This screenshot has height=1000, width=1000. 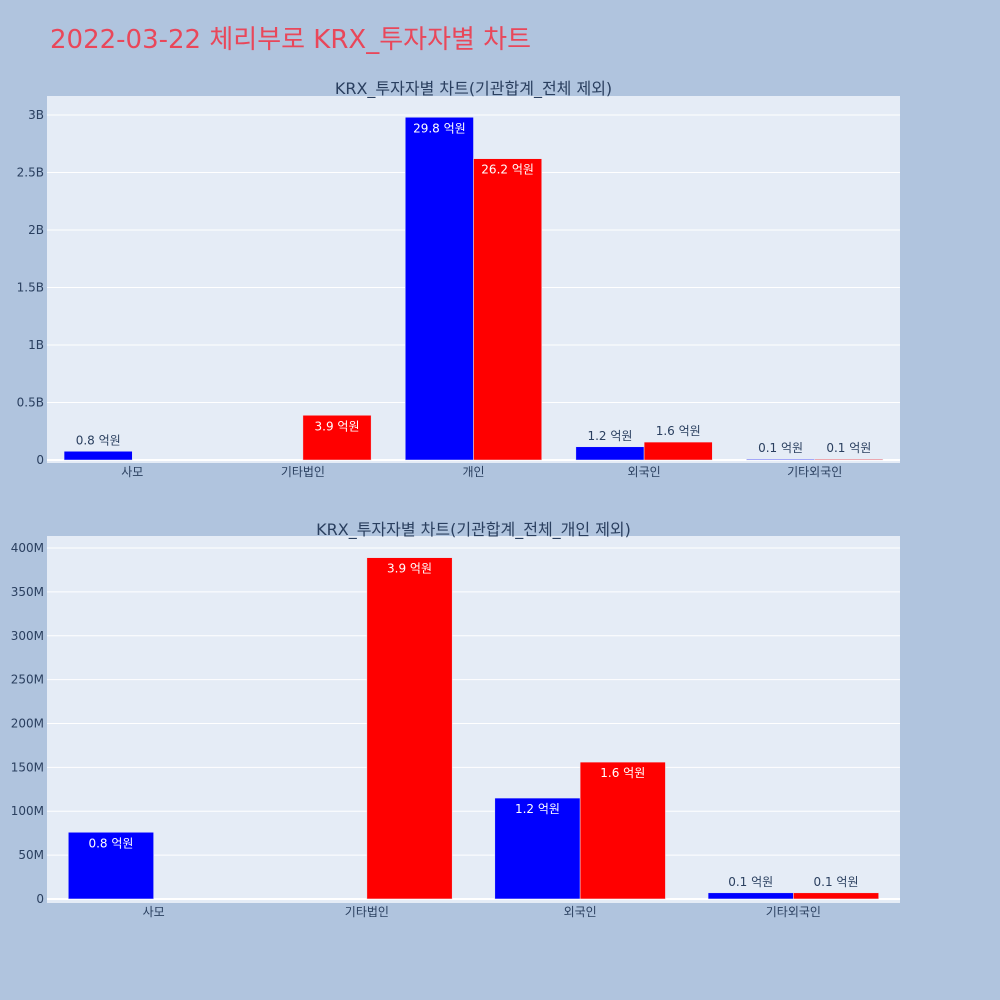 What do you see at coordinates (111, 866) in the screenshot?
I see `chart2-bar-series1-cat1` at bounding box center [111, 866].